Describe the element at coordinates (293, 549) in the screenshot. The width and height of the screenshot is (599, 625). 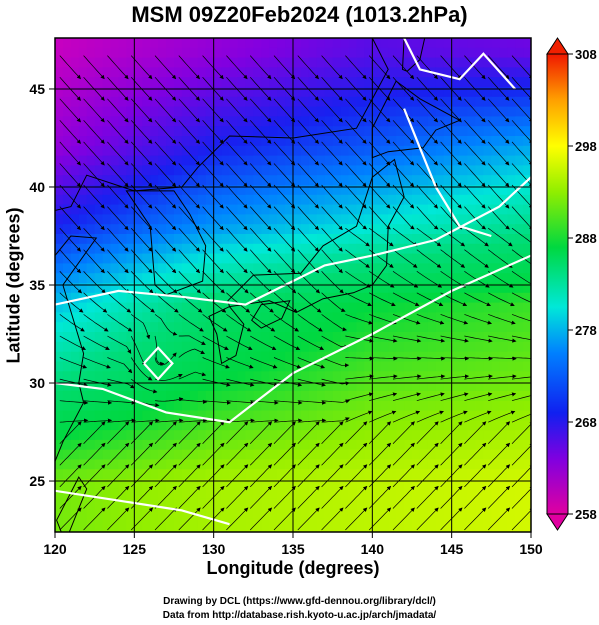
I see `x-tick-label: 135` at that location.